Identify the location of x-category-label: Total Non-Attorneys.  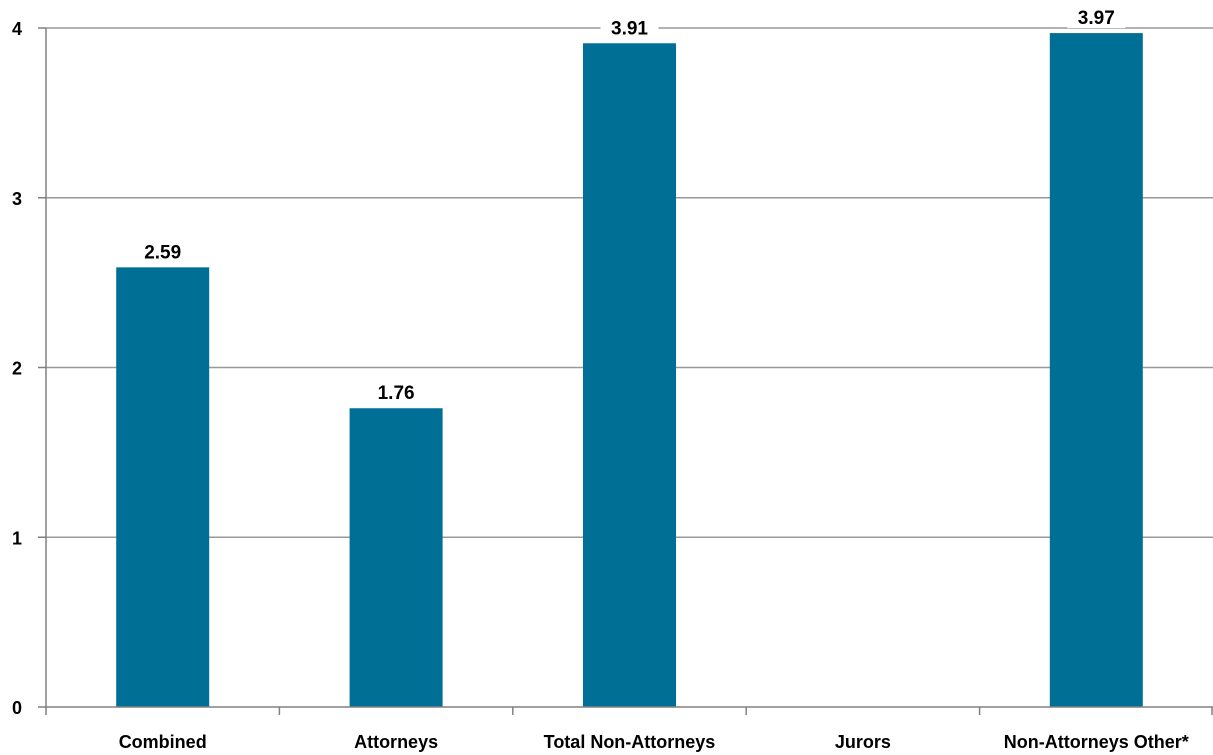
(630, 742).